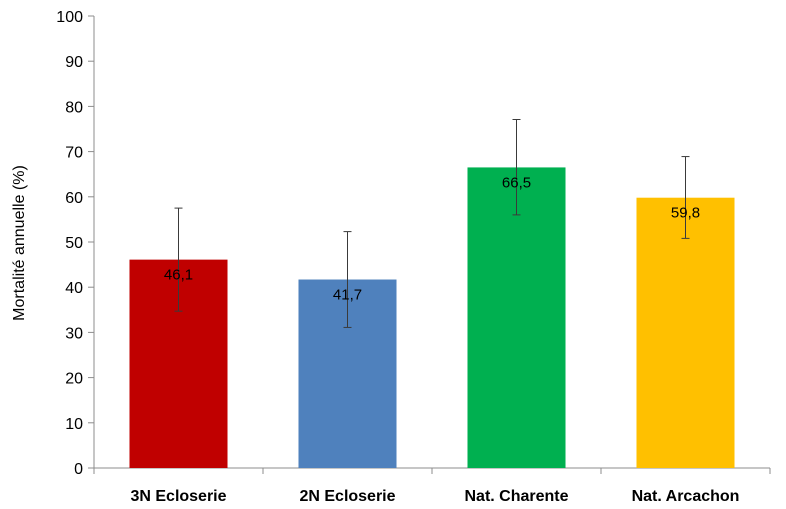 Image resolution: width=786 pixels, height=509 pixels. I want to click on y-tick-label: 100, so click(69, 17).